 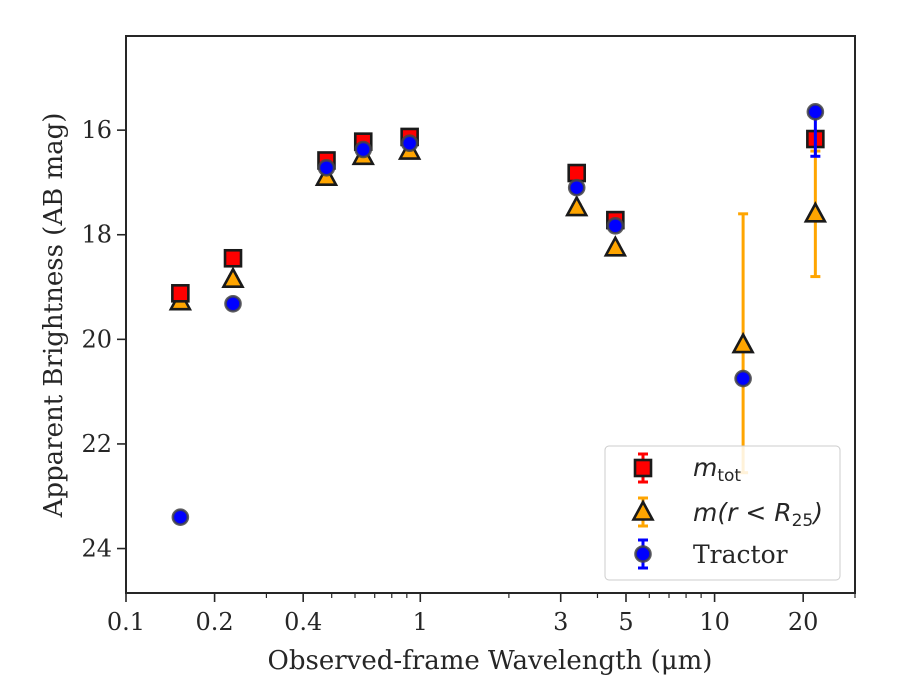 I want to click on y-tick-label: 24, so click(x=96, y=549).